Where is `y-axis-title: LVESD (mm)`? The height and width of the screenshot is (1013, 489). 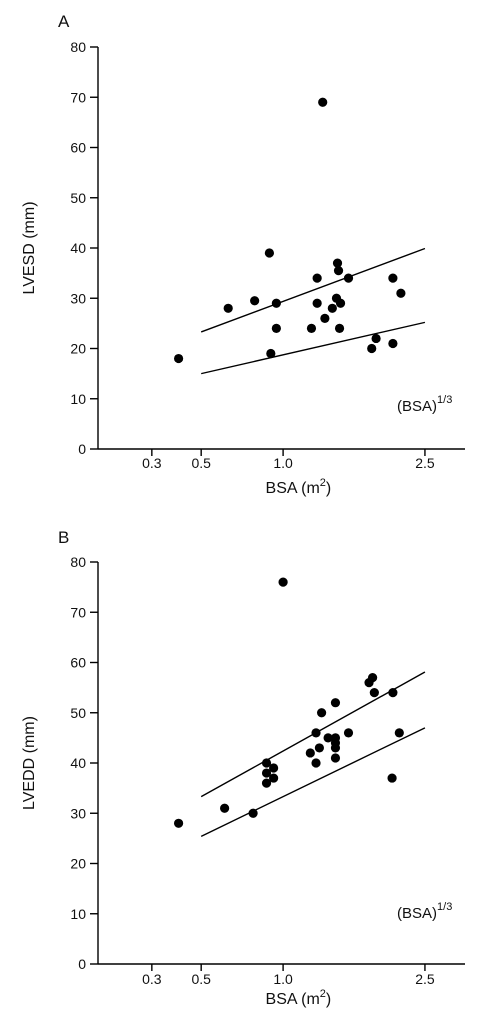
y-axis-title: LVESD (mm) is located at coordinates (29, 247).